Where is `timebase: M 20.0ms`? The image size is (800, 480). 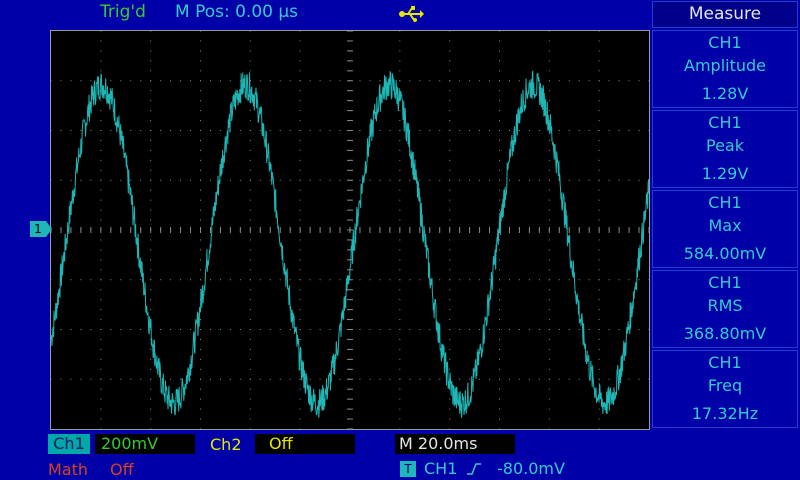
timebase: M 20.0ms is located at coordinates (455, 444).